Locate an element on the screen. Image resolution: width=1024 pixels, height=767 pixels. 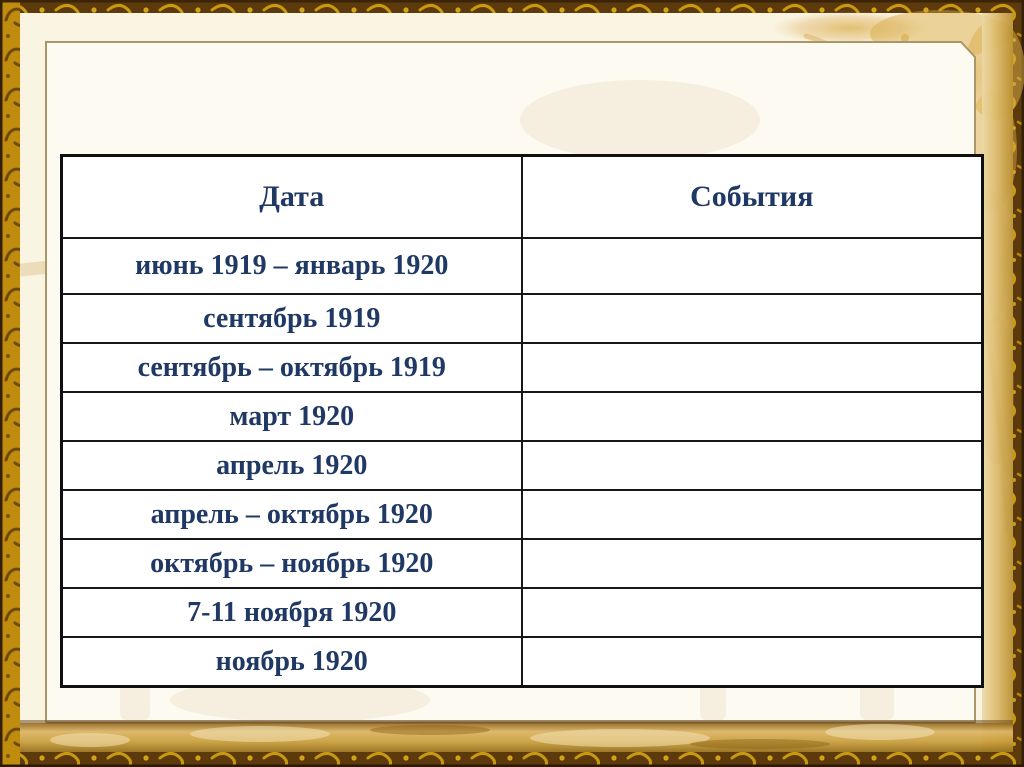
bottom-gold-band is located at coordinates (516, 736).